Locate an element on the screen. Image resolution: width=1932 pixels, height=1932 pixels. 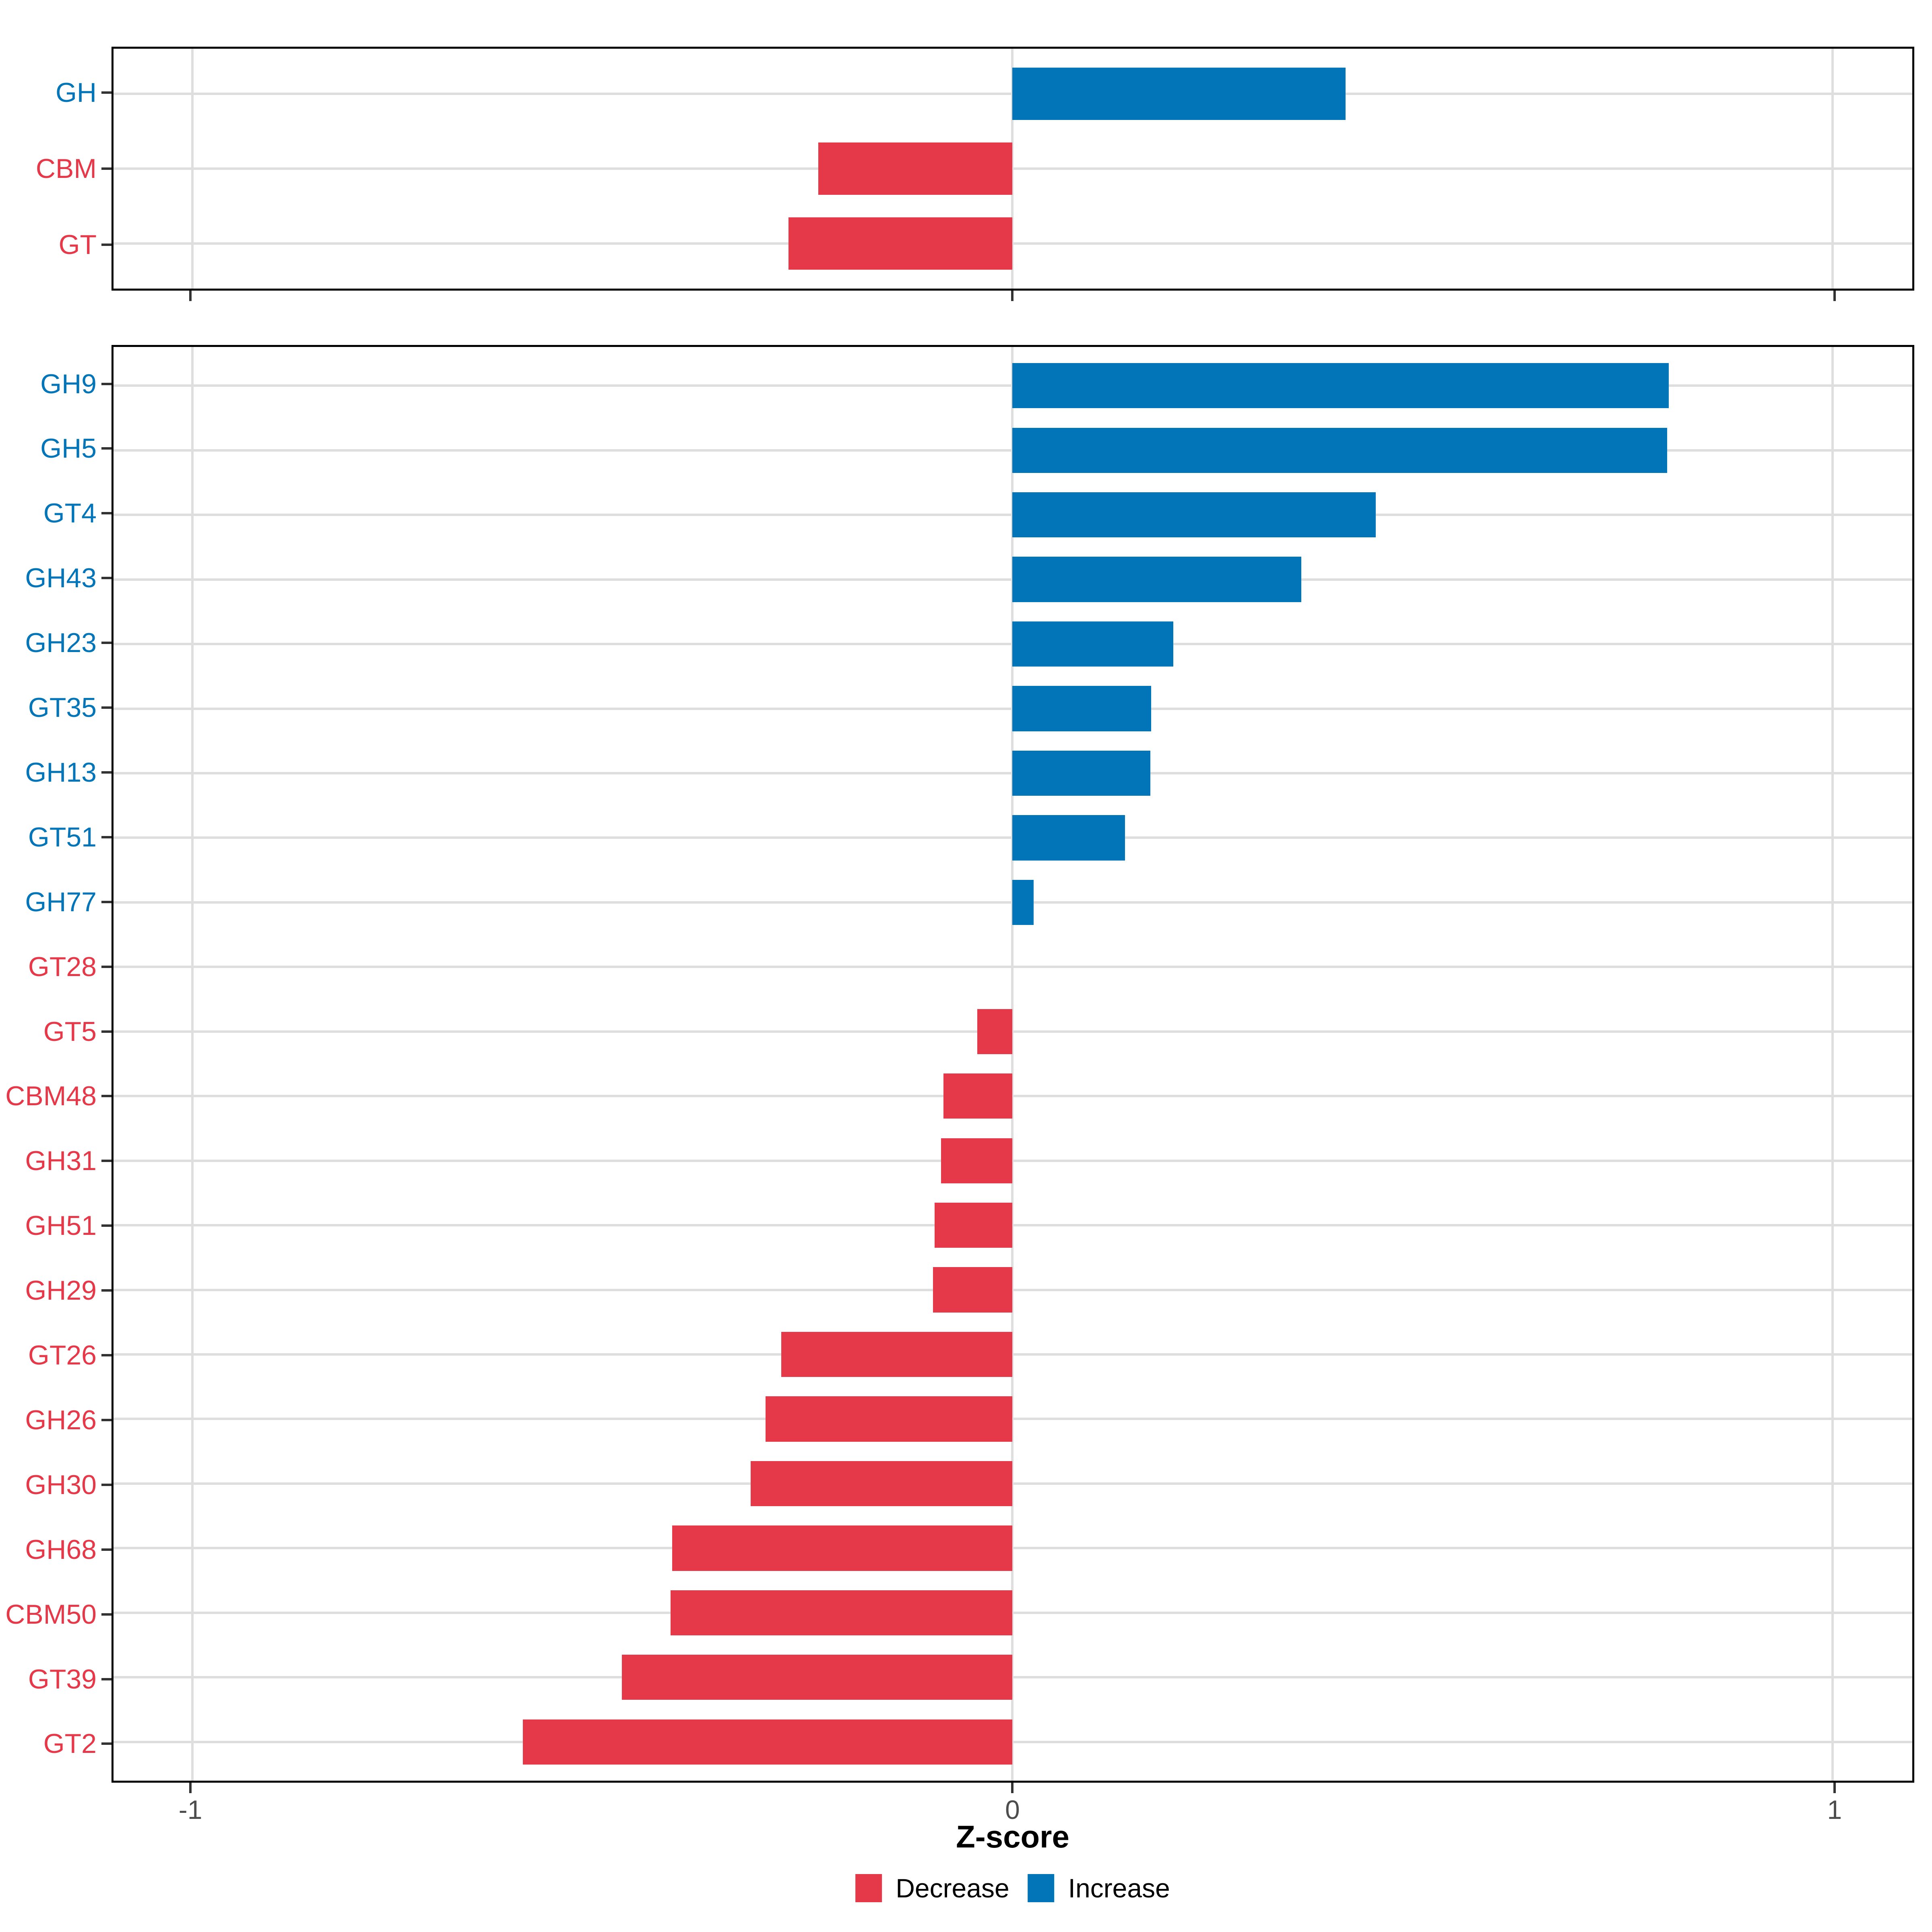
bar-GT51 is located at coordinates (1068, 838).